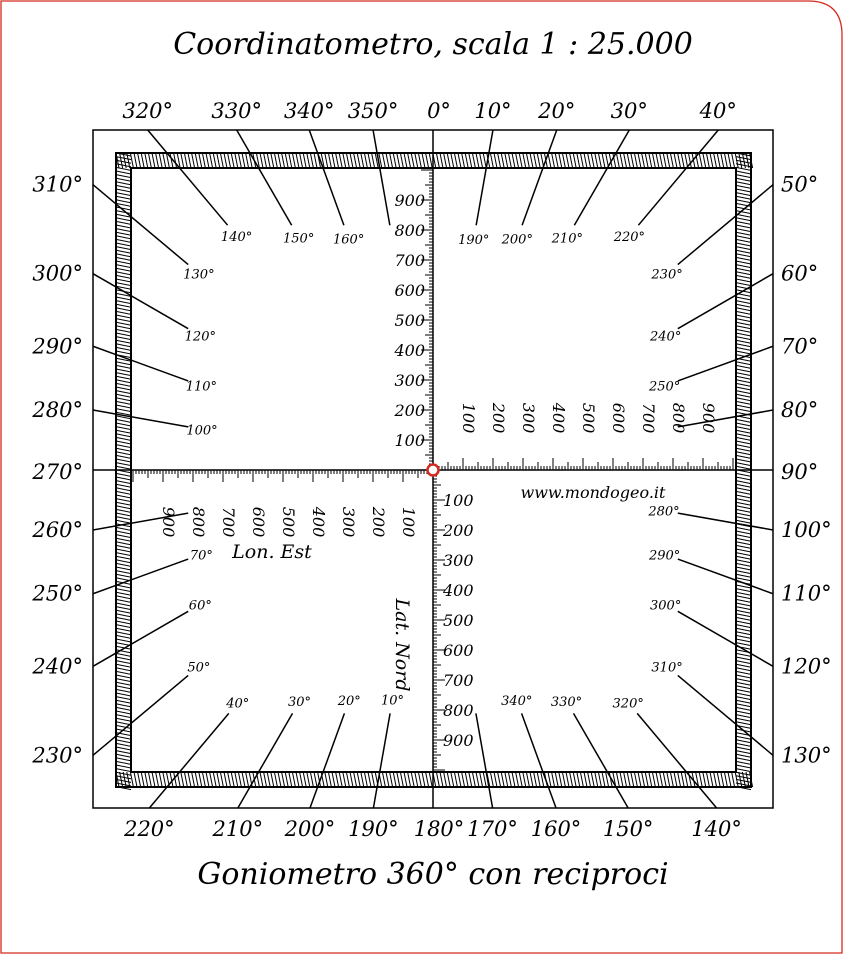 The width and height of the screenshot is (843, 954). Describe the element at coordinates (409, 380) in the screenshot. I see `scale-number-upper: 300` at that location.